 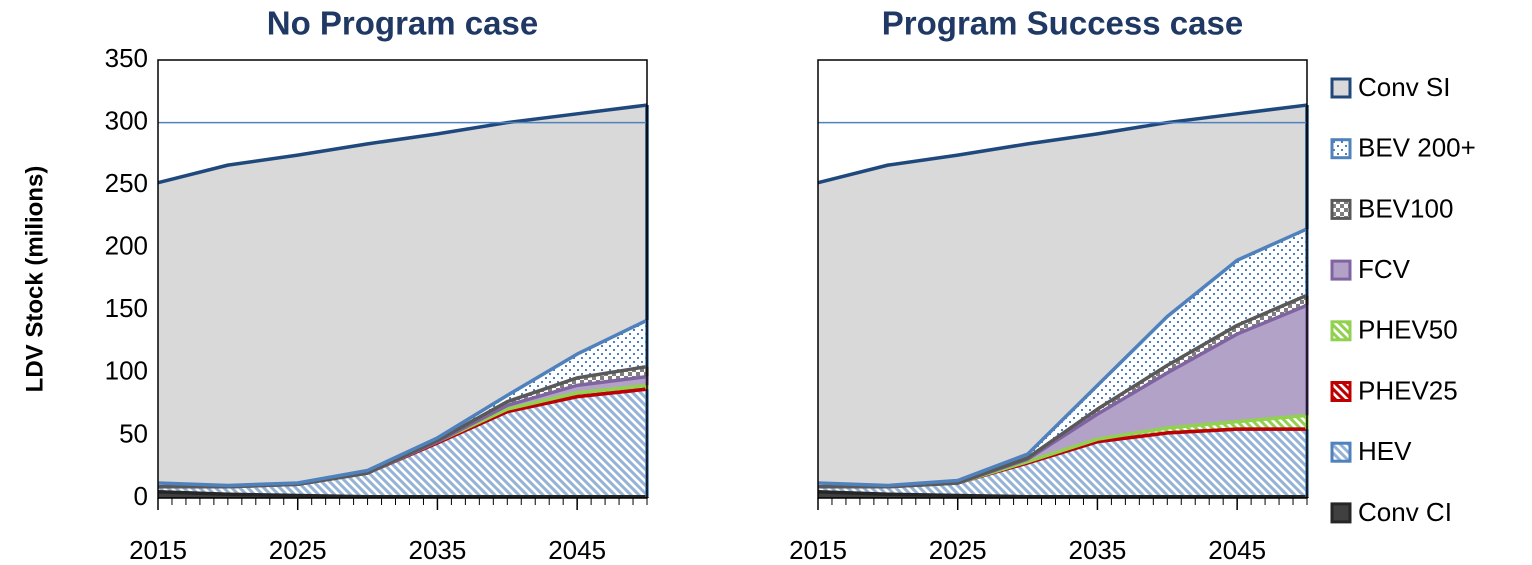 What do you see at coordinates (402, 23) in the screenshot?
I see `chart-title: No Program case` at bounding box center [402, 23].